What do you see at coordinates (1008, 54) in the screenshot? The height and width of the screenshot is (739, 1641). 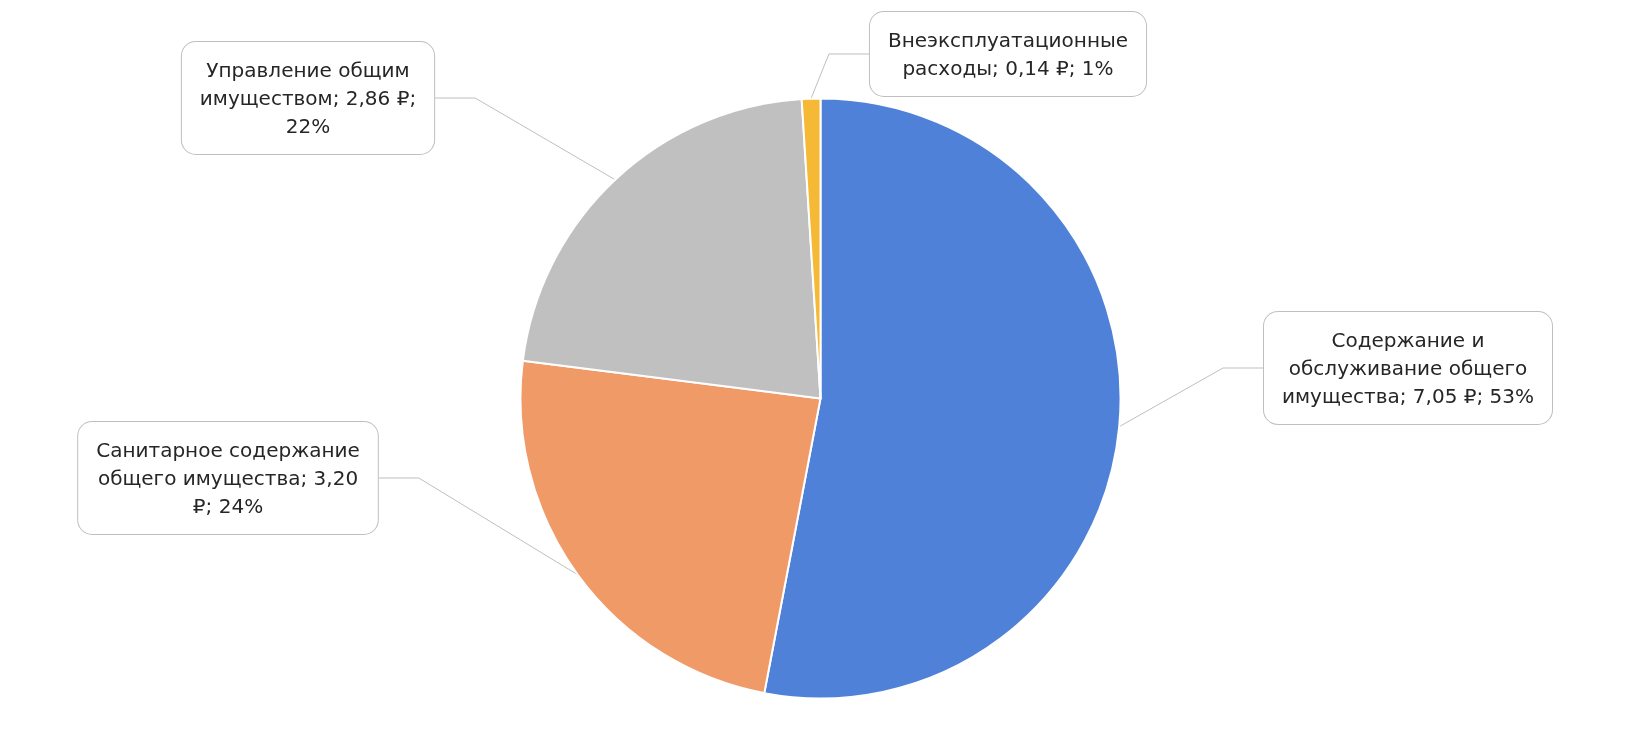 I see `slice-label: Внеэксплуатационные расходы; 0,14 ₽; 1%` at bounding box center [1008, 54].